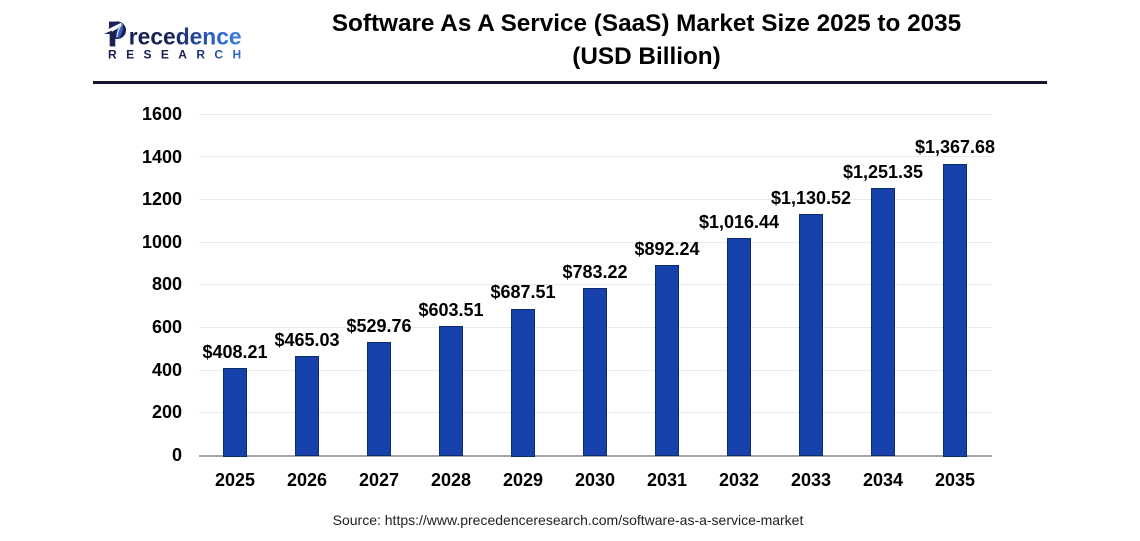  What do you see at coordinates (179, 55) in the screenshot?
I see `svg-text: RESEARCH` at bounding box center [179, 55].